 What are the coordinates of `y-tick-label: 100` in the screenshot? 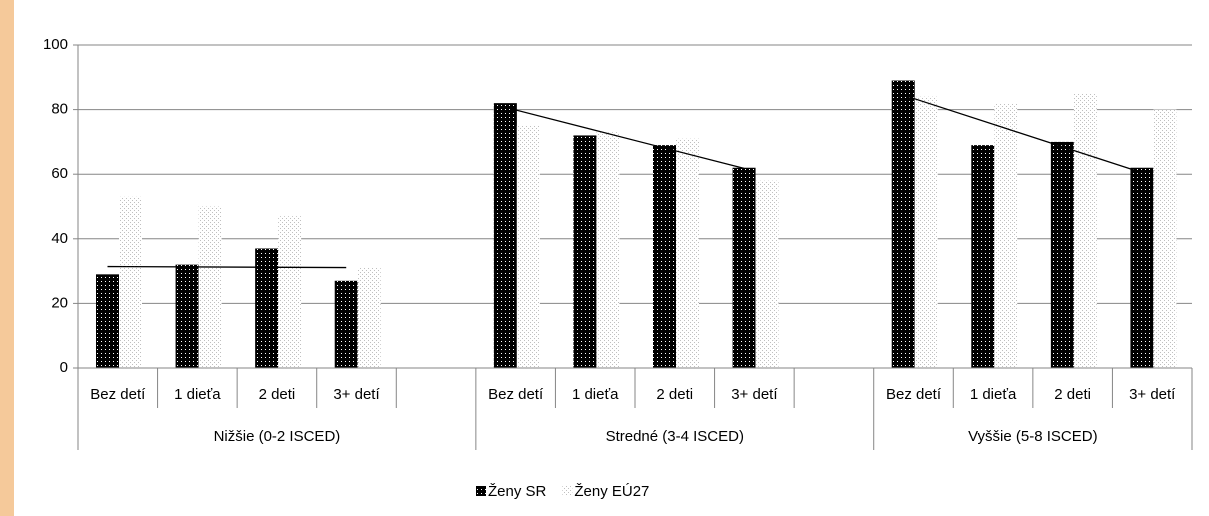 It's located at (55, 44).